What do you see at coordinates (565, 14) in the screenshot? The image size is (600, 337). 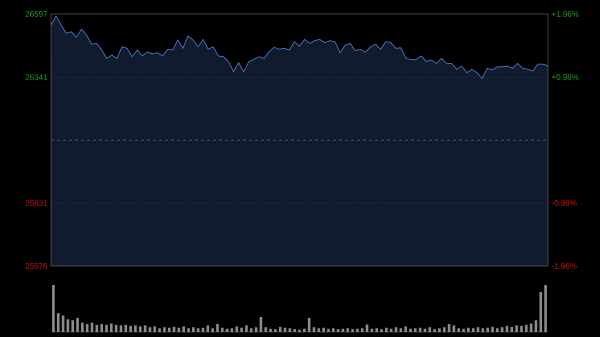 I see `y2-tick-label: +1.96%` at bounding box center [565, 14].